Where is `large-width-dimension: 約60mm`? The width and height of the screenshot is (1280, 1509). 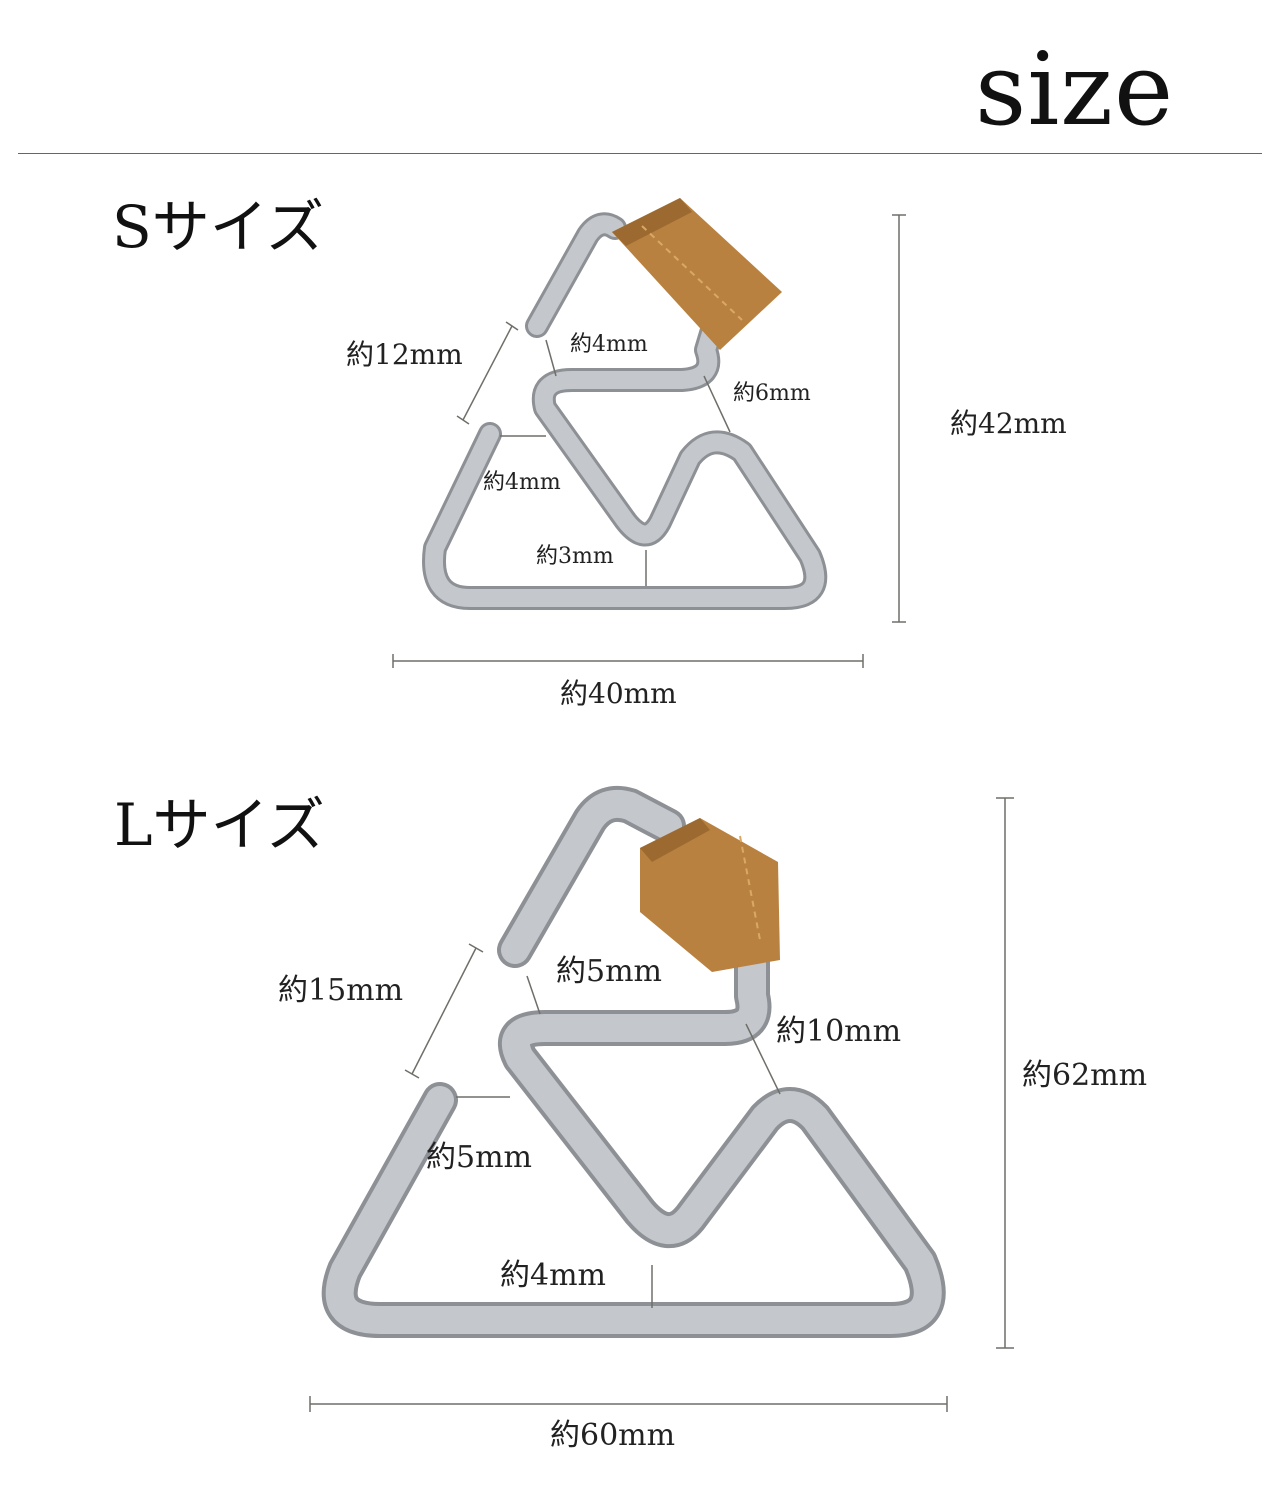 large-width-dimension: 約60mm is located at coordinates (613, 1435).